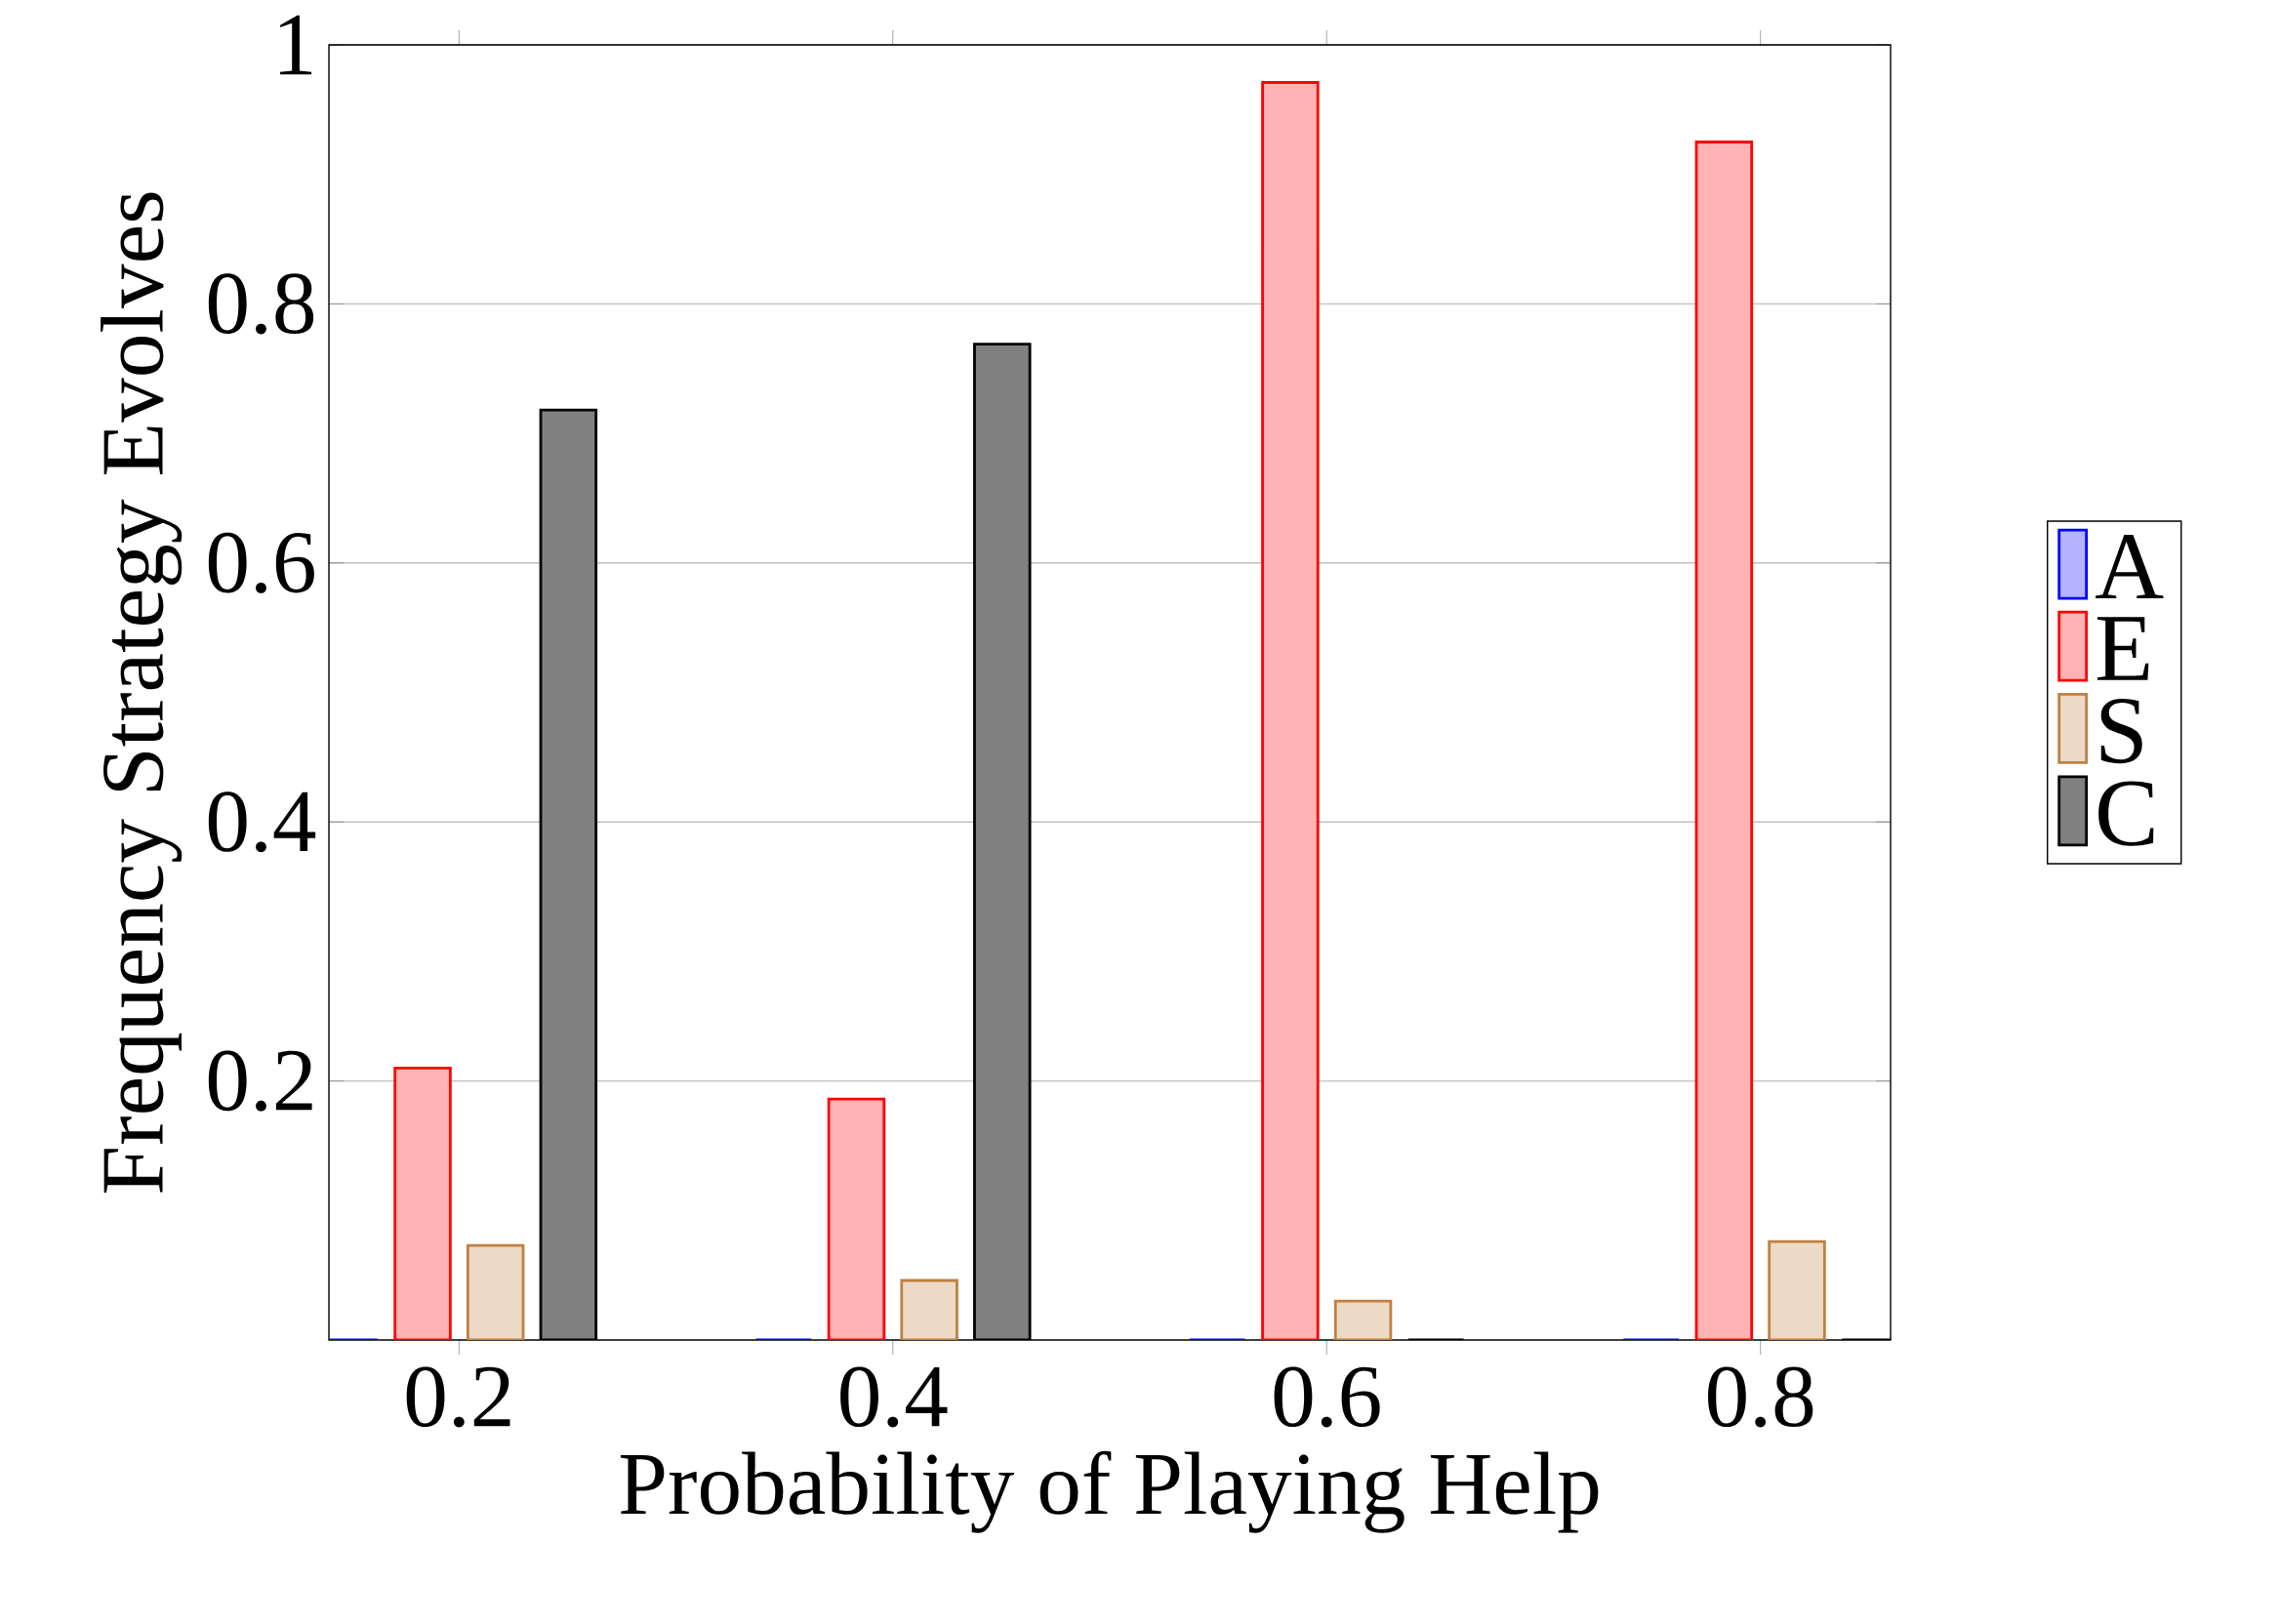 The width and height of the screenshot is (2280, 1624). Describe the element at coordinates (1109, 1491) in the screenshot. I see `x-axis-title: Probability of Playing Help` at that location.